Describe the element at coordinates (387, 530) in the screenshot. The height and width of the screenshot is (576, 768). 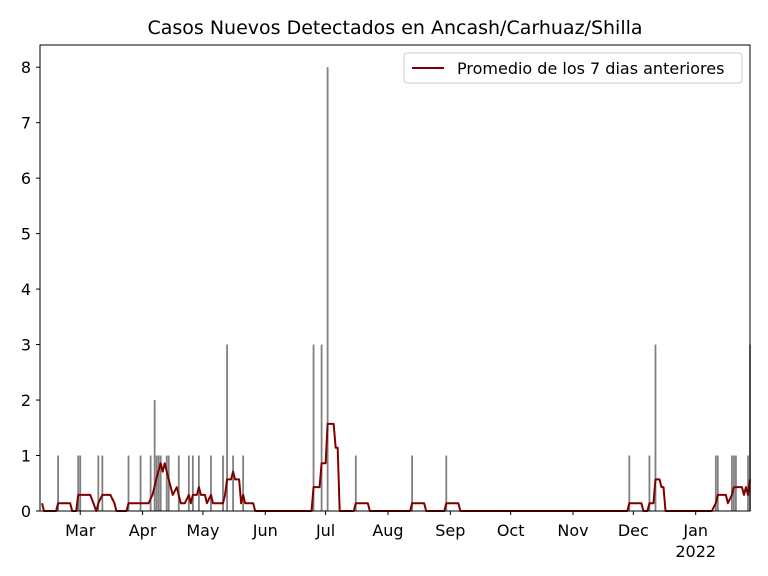
I see `x-tick-label: Aug` at that location.